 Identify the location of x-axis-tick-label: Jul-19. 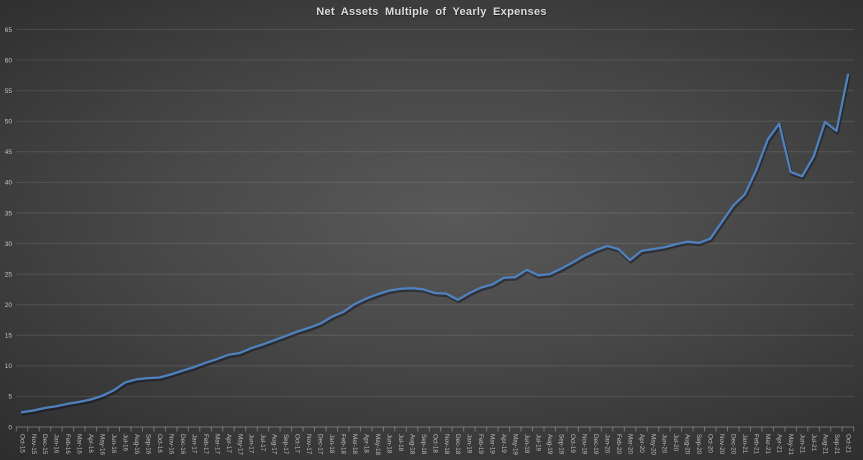
(538, 443).